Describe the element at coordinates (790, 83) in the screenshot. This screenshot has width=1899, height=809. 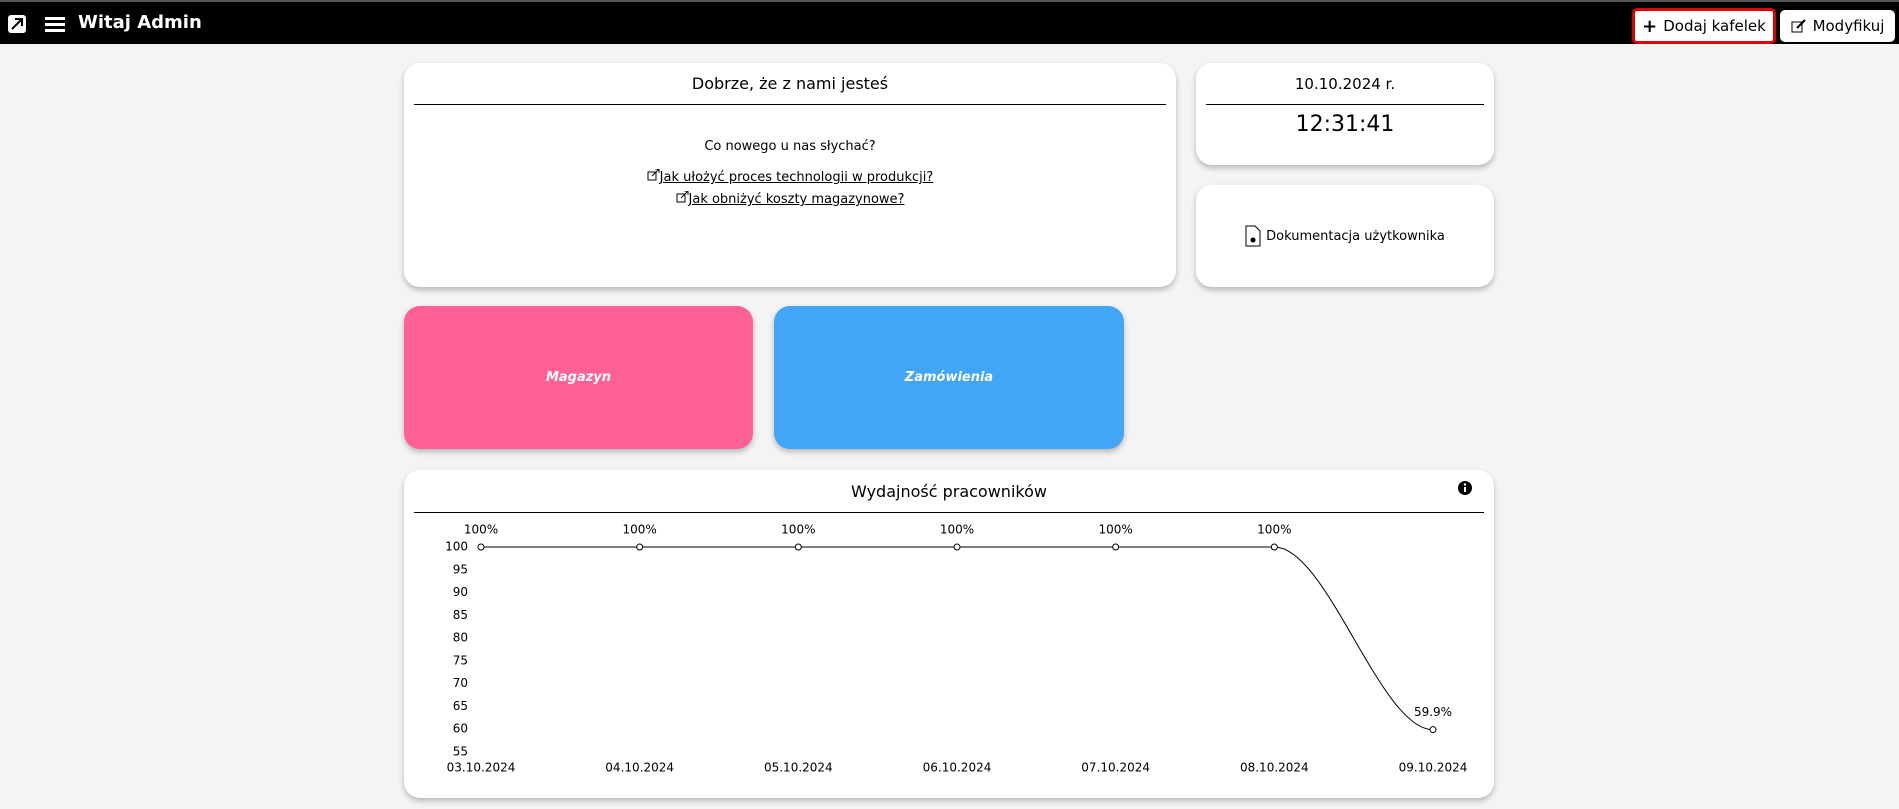
I see `welcome-title: Dobrze, że z nami jesteś` at that location.